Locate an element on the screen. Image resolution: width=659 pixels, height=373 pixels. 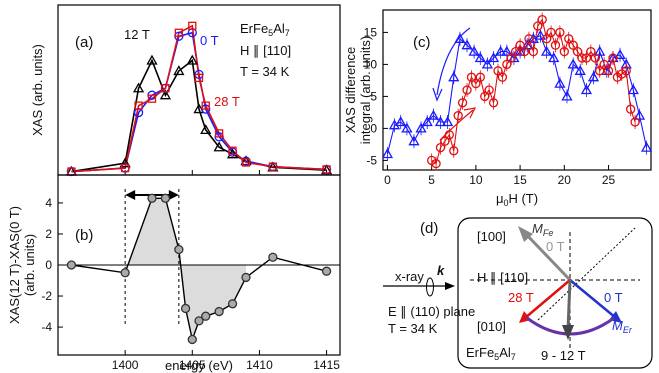
cmp-sub5: 5 is located at coordinates (496, 357).